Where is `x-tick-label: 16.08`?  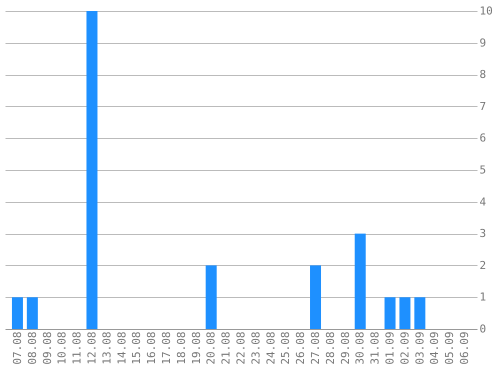
x-tick-label: 16.08 is located at coordinates (151, 348).